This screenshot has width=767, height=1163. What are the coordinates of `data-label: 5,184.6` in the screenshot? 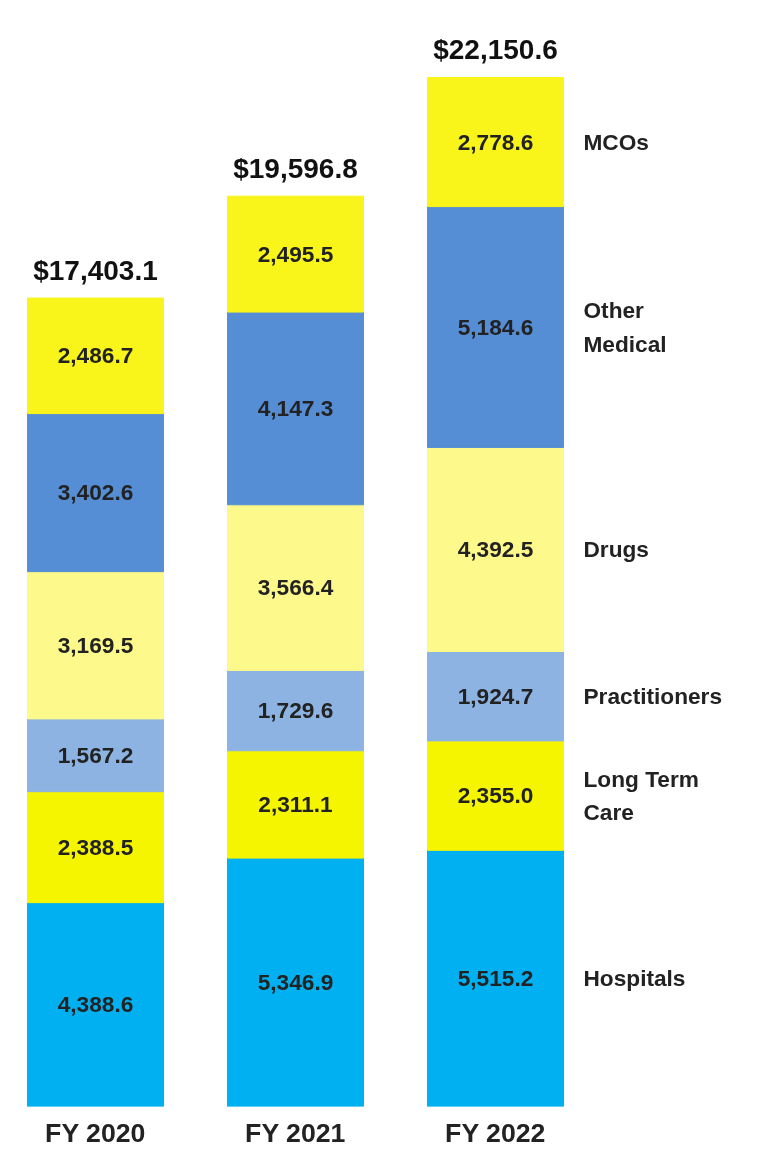 It's located at (495, 326).